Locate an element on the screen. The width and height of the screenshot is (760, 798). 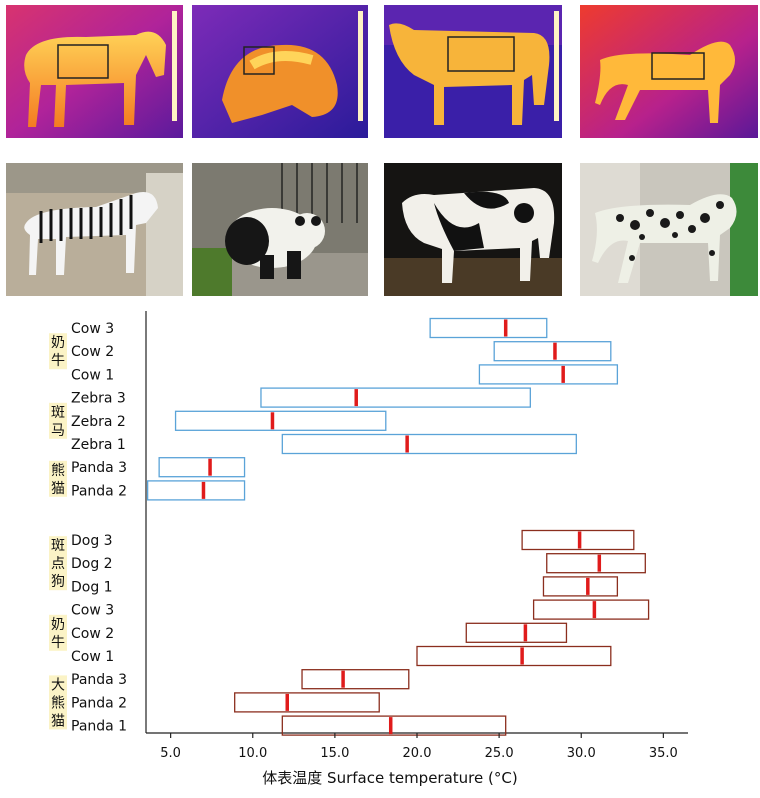
x-tick-label-4: 25.0 is located at coordinates (499, 753).